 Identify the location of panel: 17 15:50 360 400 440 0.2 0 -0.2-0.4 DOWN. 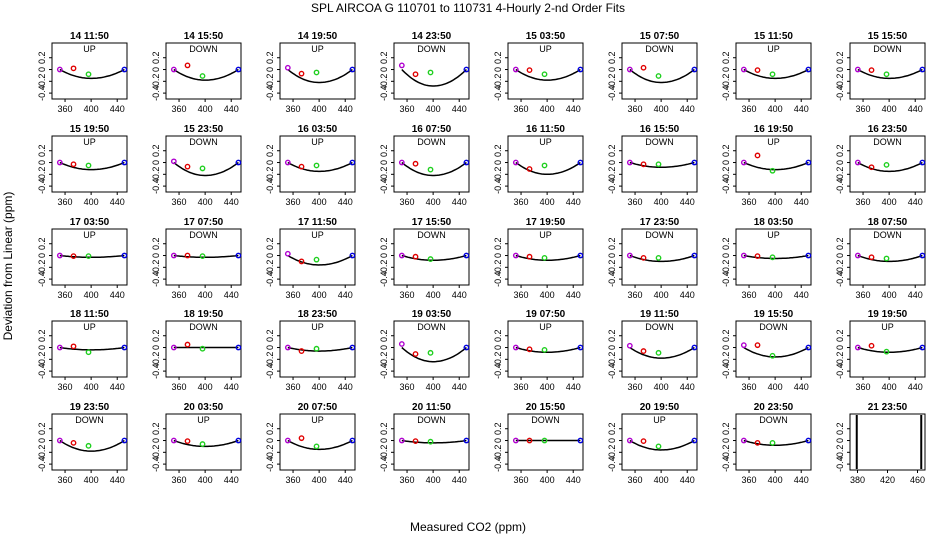
(424, 258).